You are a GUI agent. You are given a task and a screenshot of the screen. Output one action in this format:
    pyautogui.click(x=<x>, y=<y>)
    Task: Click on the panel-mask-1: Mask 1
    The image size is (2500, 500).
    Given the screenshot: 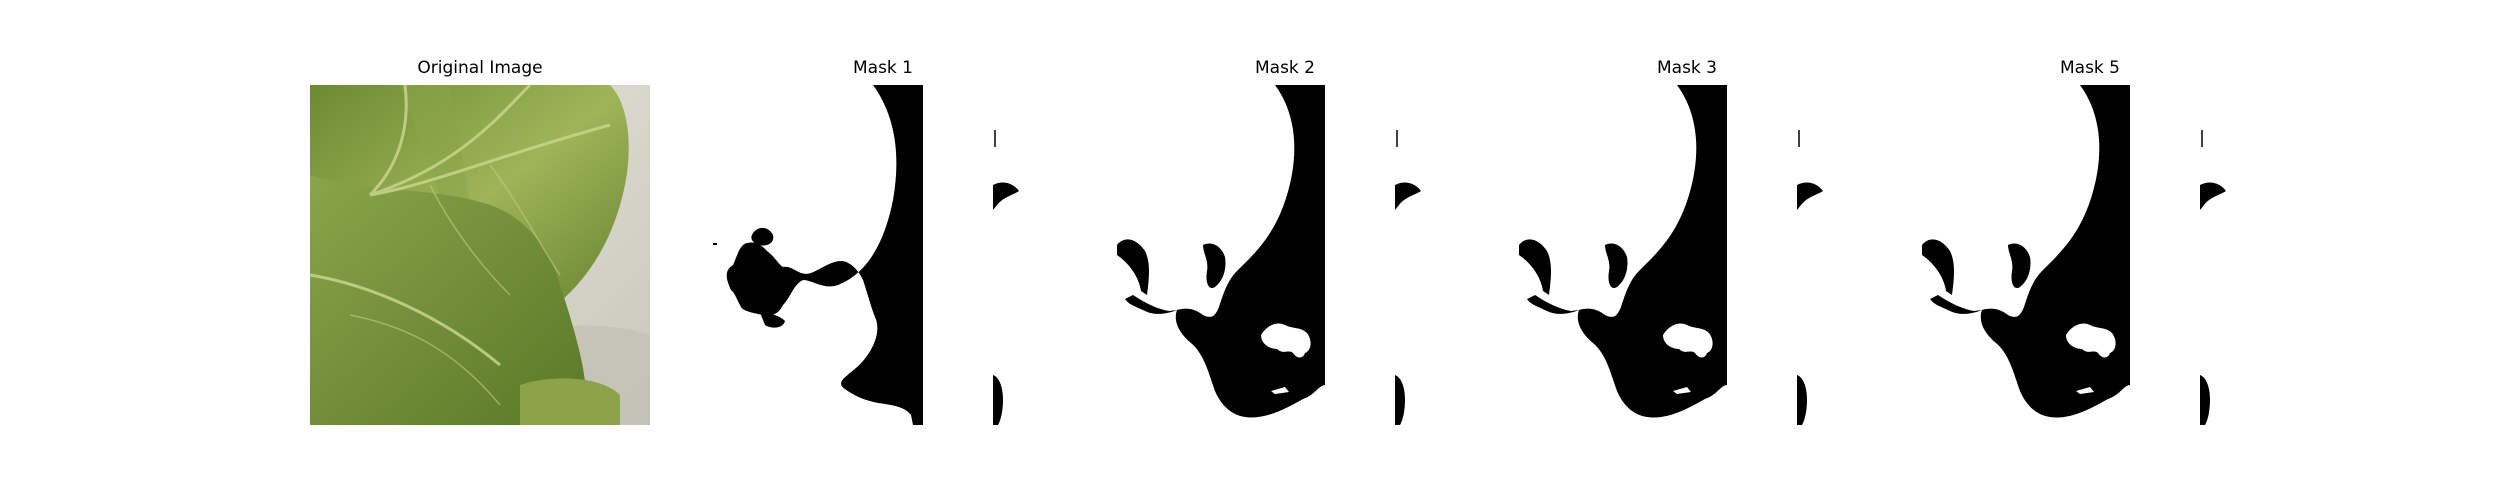 What is the action you would take?
    pyautogui.click(x=883, y=245)
    